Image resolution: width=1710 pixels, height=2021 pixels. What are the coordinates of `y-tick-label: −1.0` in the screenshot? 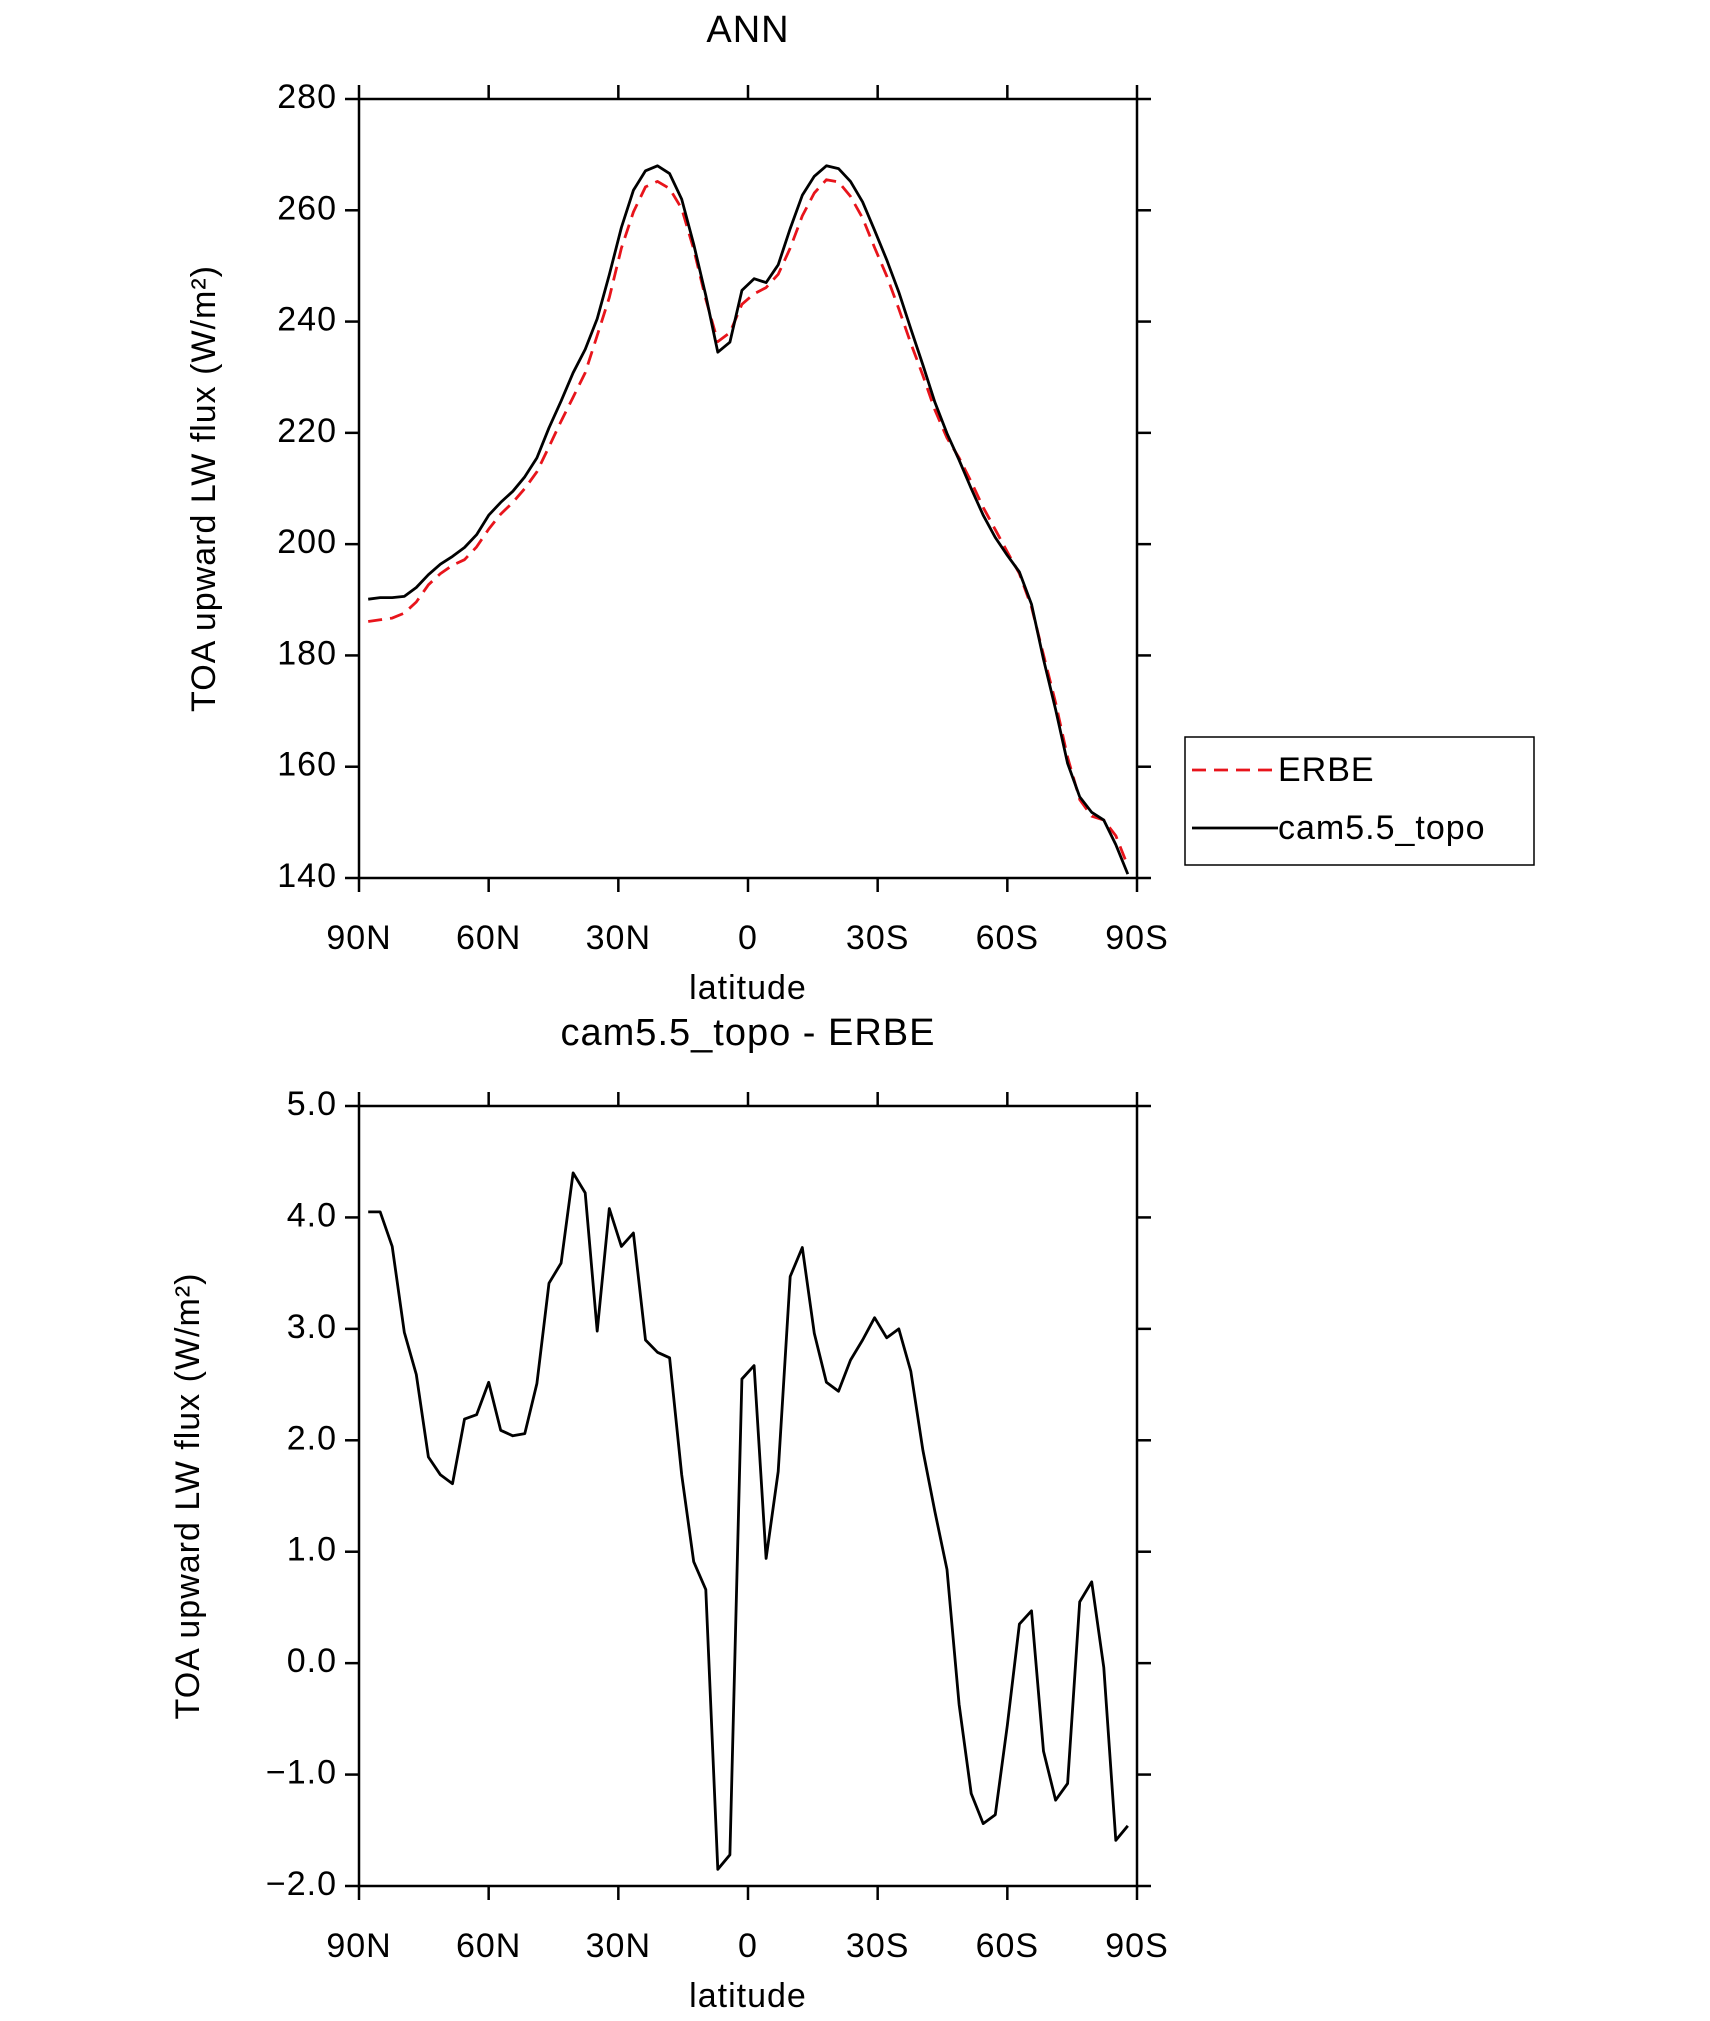 It's located at (301, 1773).